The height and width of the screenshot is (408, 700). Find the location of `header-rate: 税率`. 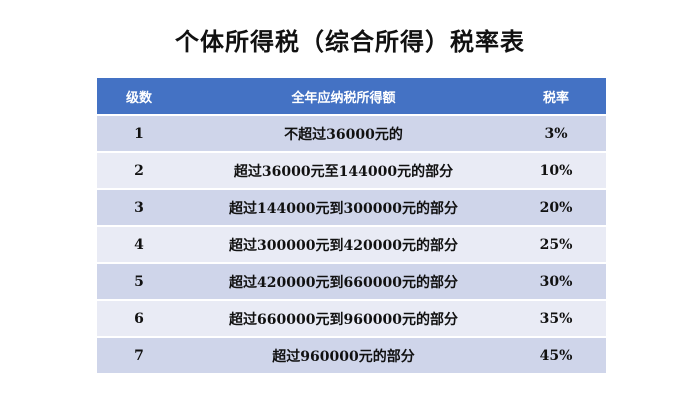

header-rate: 税率 is located at coordinates (556, 97).